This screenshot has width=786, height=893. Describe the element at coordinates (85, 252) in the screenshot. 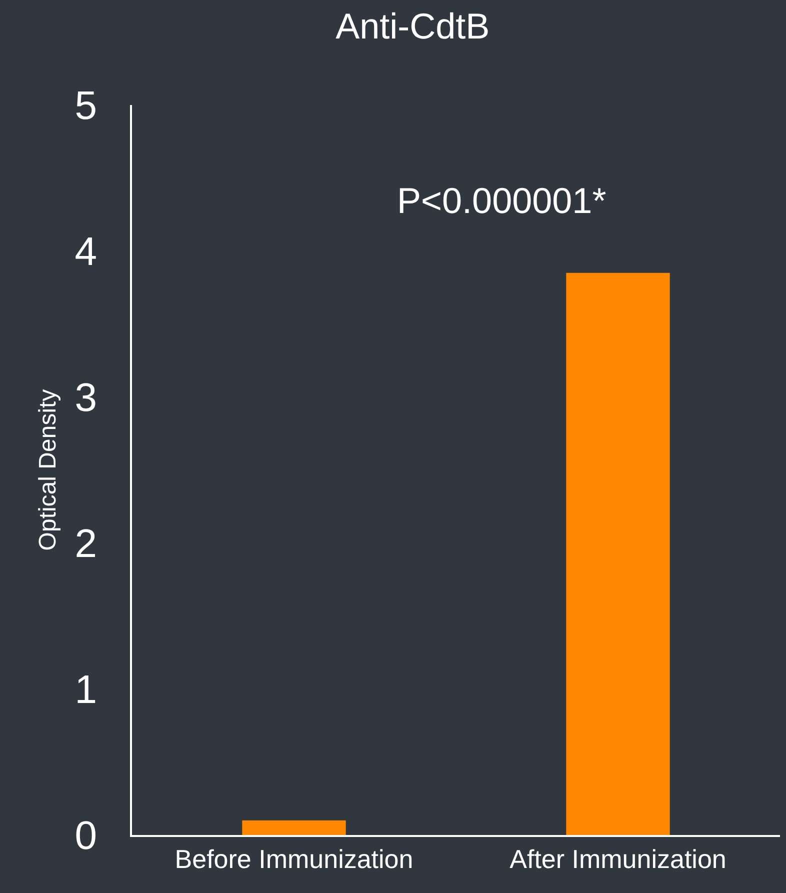

I see `y-tick-label: 4` at that location.